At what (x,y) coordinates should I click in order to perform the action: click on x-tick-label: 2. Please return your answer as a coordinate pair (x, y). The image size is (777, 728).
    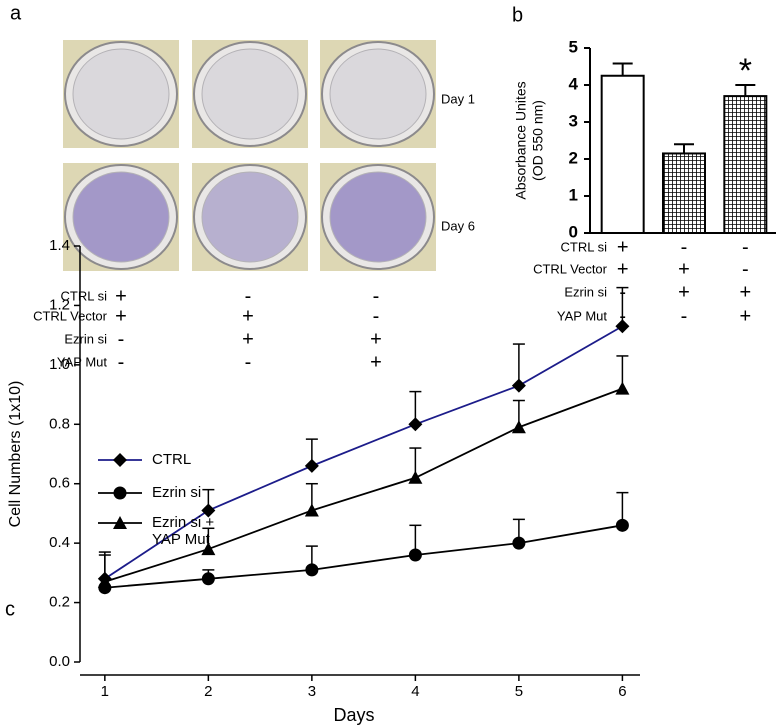
    Looking at the image, I should click on (208, 691).